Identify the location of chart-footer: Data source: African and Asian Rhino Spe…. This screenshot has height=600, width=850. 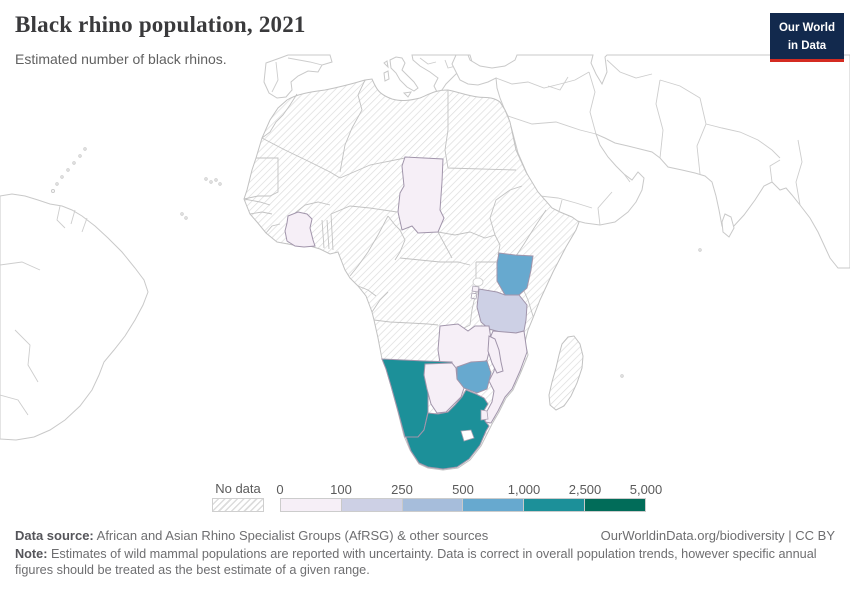
(425, 553).